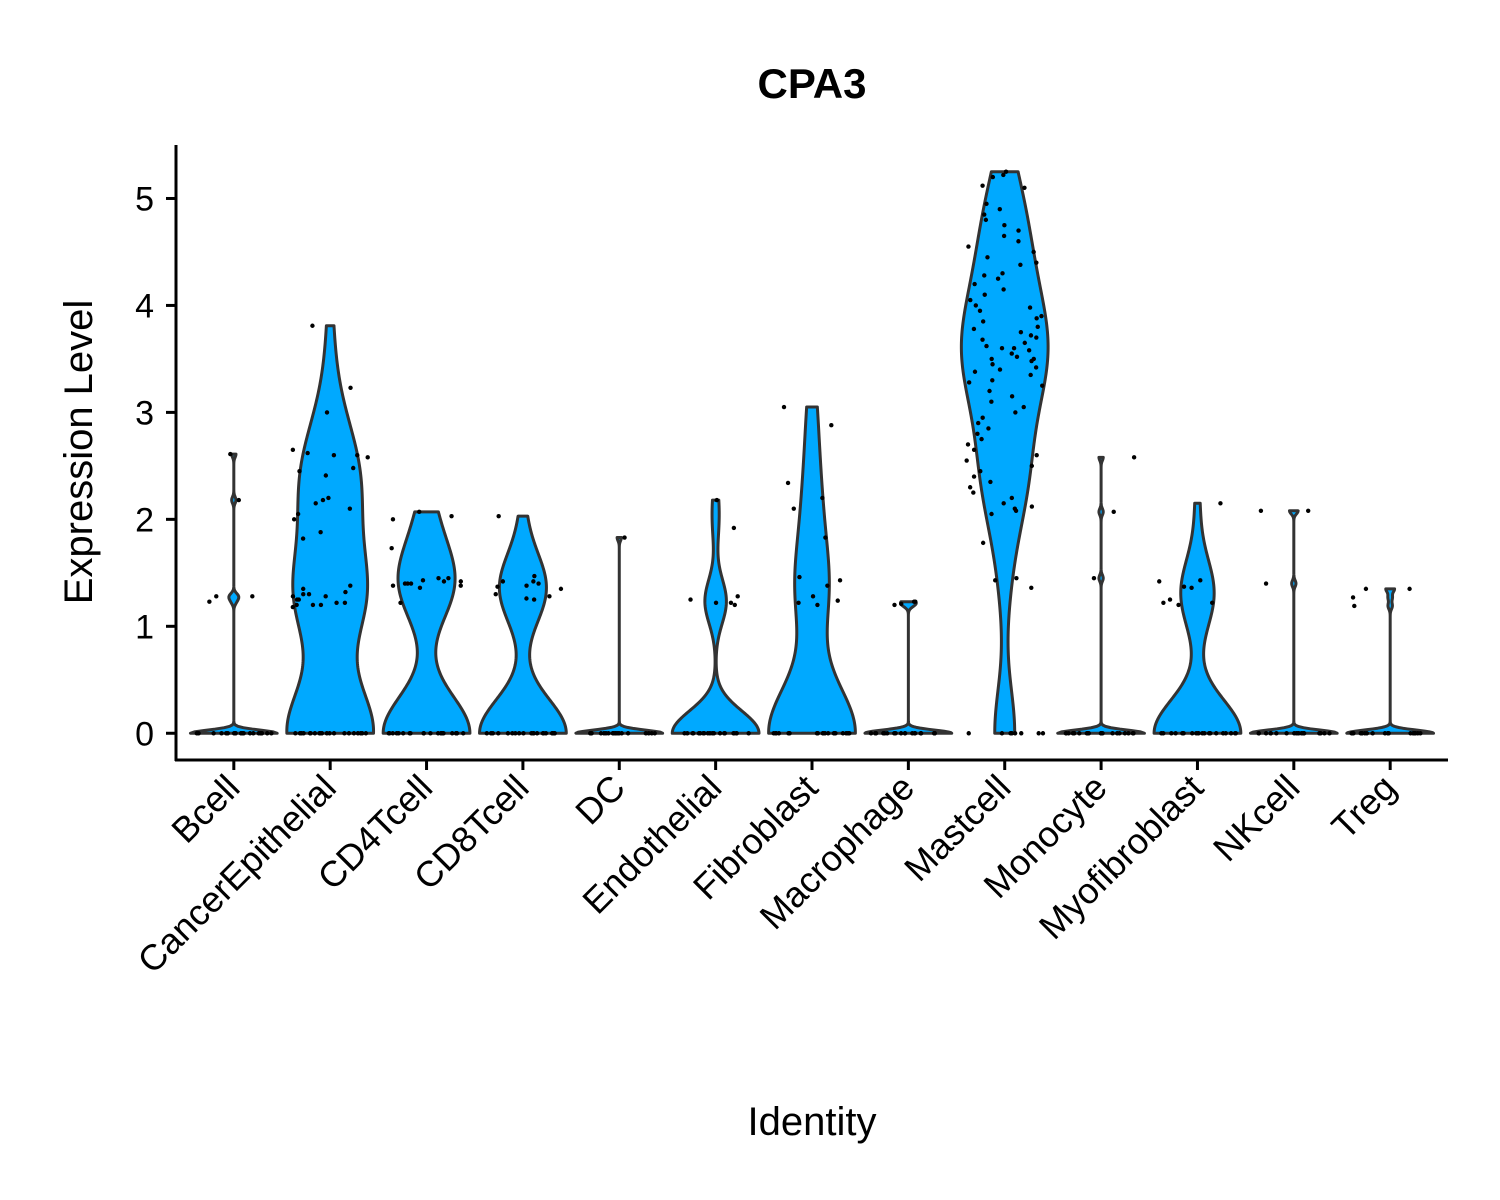  Describe the element at coordinates (600, 800) in the screenshot. I see `x-tick-label: DC` at that location.